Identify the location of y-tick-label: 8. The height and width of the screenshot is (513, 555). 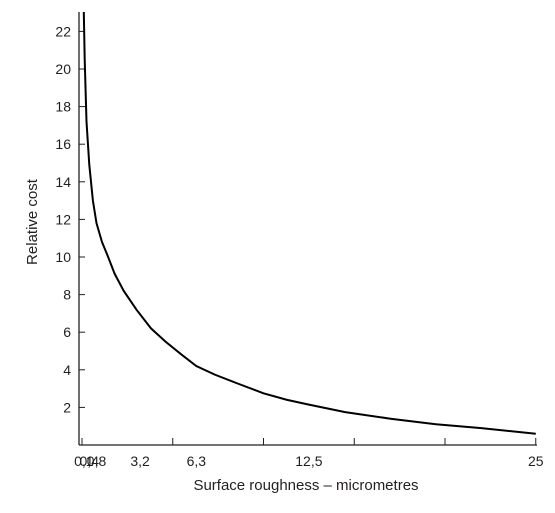
(67, 295).